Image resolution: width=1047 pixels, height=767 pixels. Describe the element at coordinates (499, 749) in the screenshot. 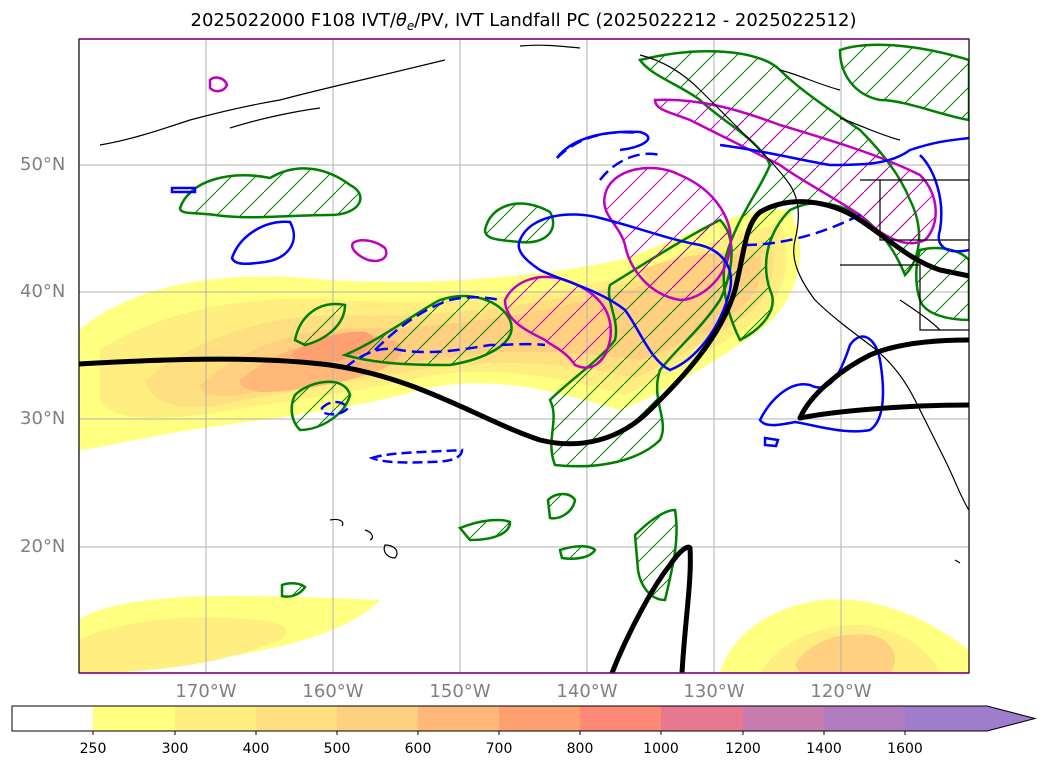

I see `colorbar-label: 700` at that location.